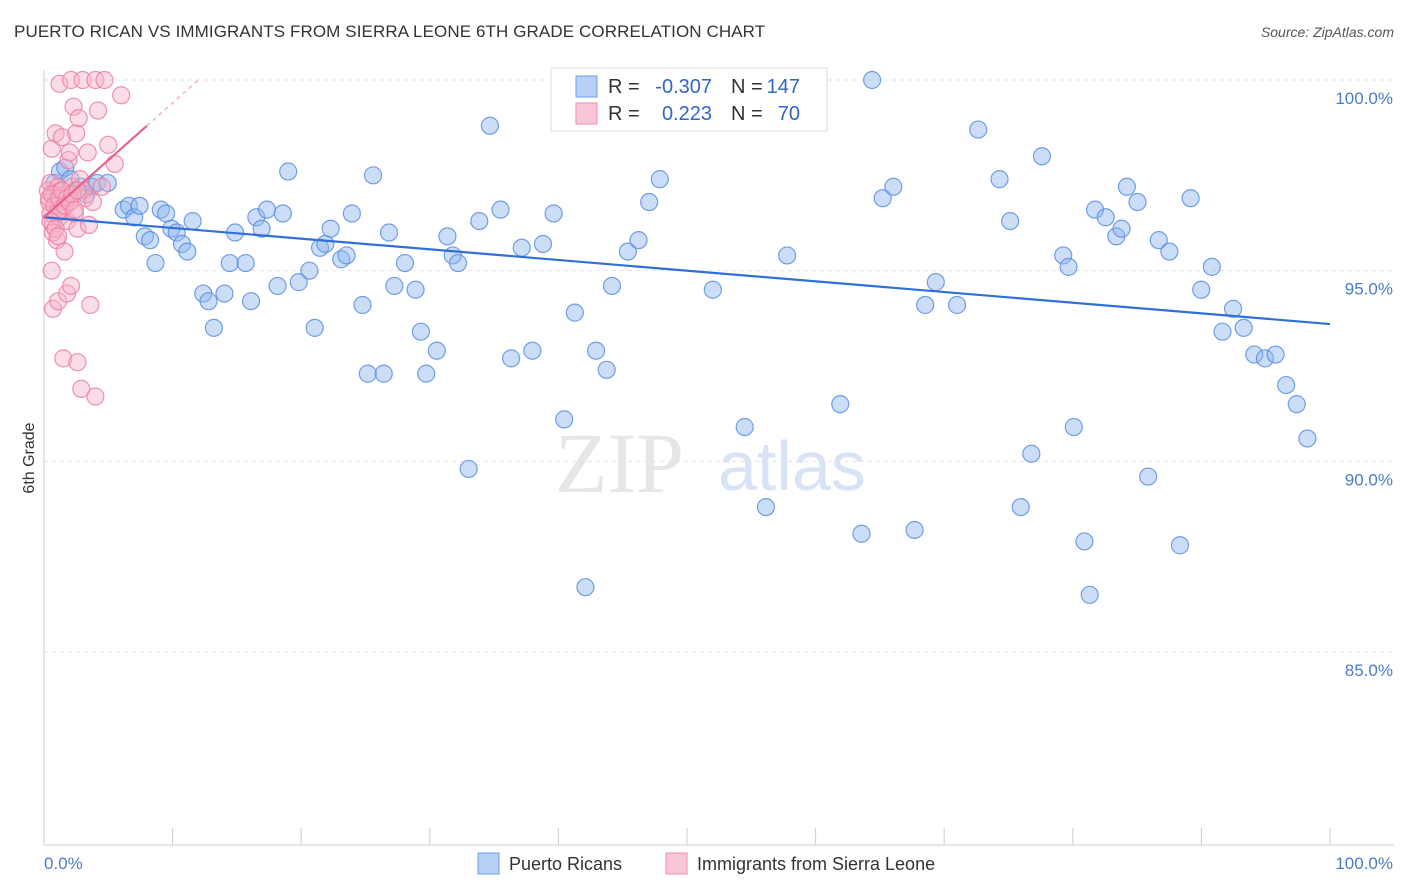 This screenshot has height=892, width=1406. Describe the element at coordinates (624, 114) in the screenshot. I see `stats-r-label-1: R =` at that location.